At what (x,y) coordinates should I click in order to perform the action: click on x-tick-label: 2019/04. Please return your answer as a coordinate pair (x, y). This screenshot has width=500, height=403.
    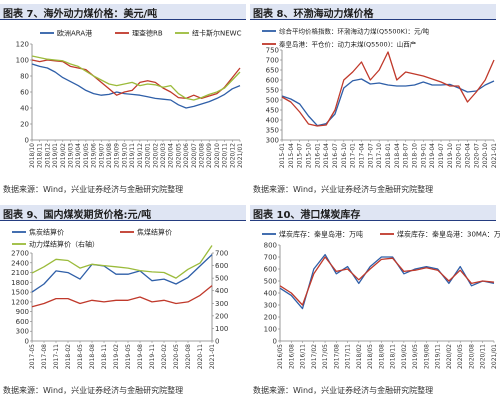
    Looking at the image, I should click on (78, 155).